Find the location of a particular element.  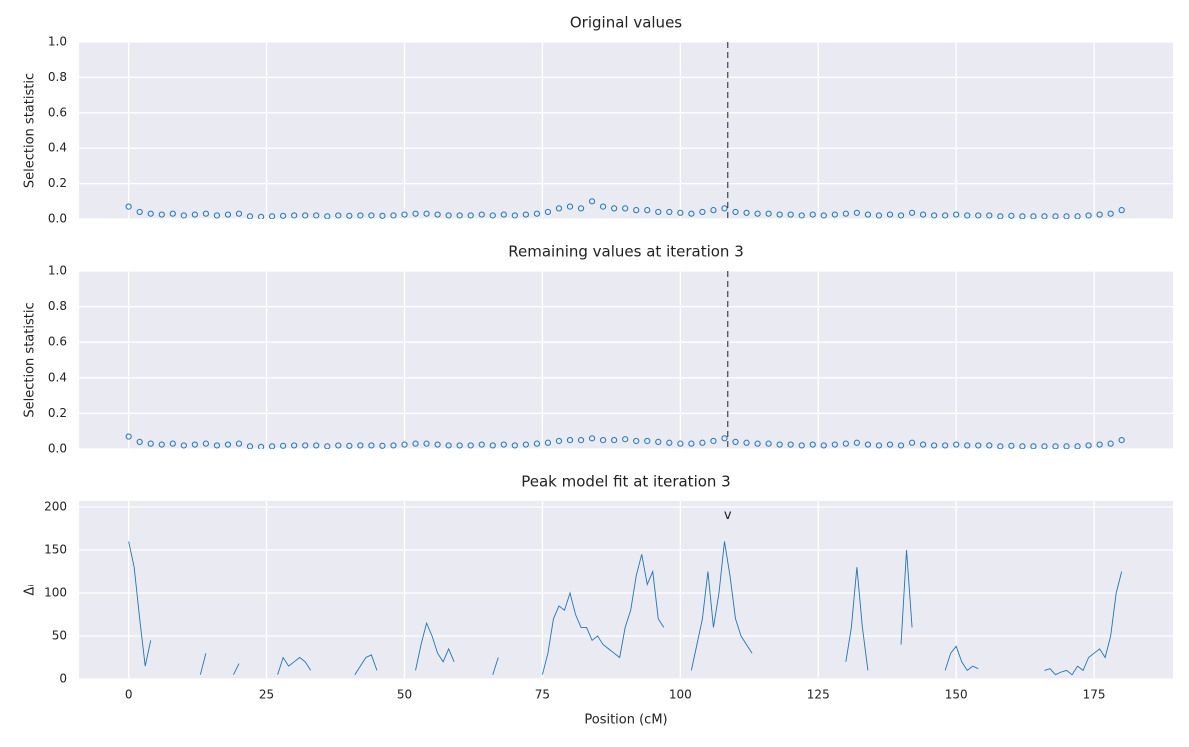

x-tick-label: 25 is located at coordinates (266, 695).